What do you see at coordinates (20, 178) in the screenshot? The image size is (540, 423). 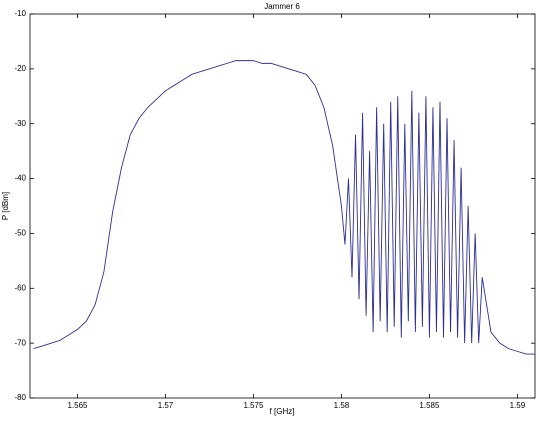 I see `y-tick-label: -40` at bounding box center [20, 178].